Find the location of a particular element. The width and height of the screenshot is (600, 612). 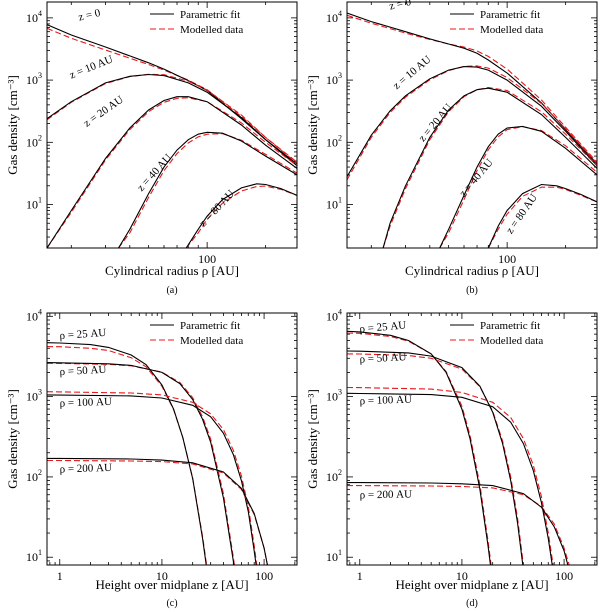

curves is located at coordinates (458, 447).